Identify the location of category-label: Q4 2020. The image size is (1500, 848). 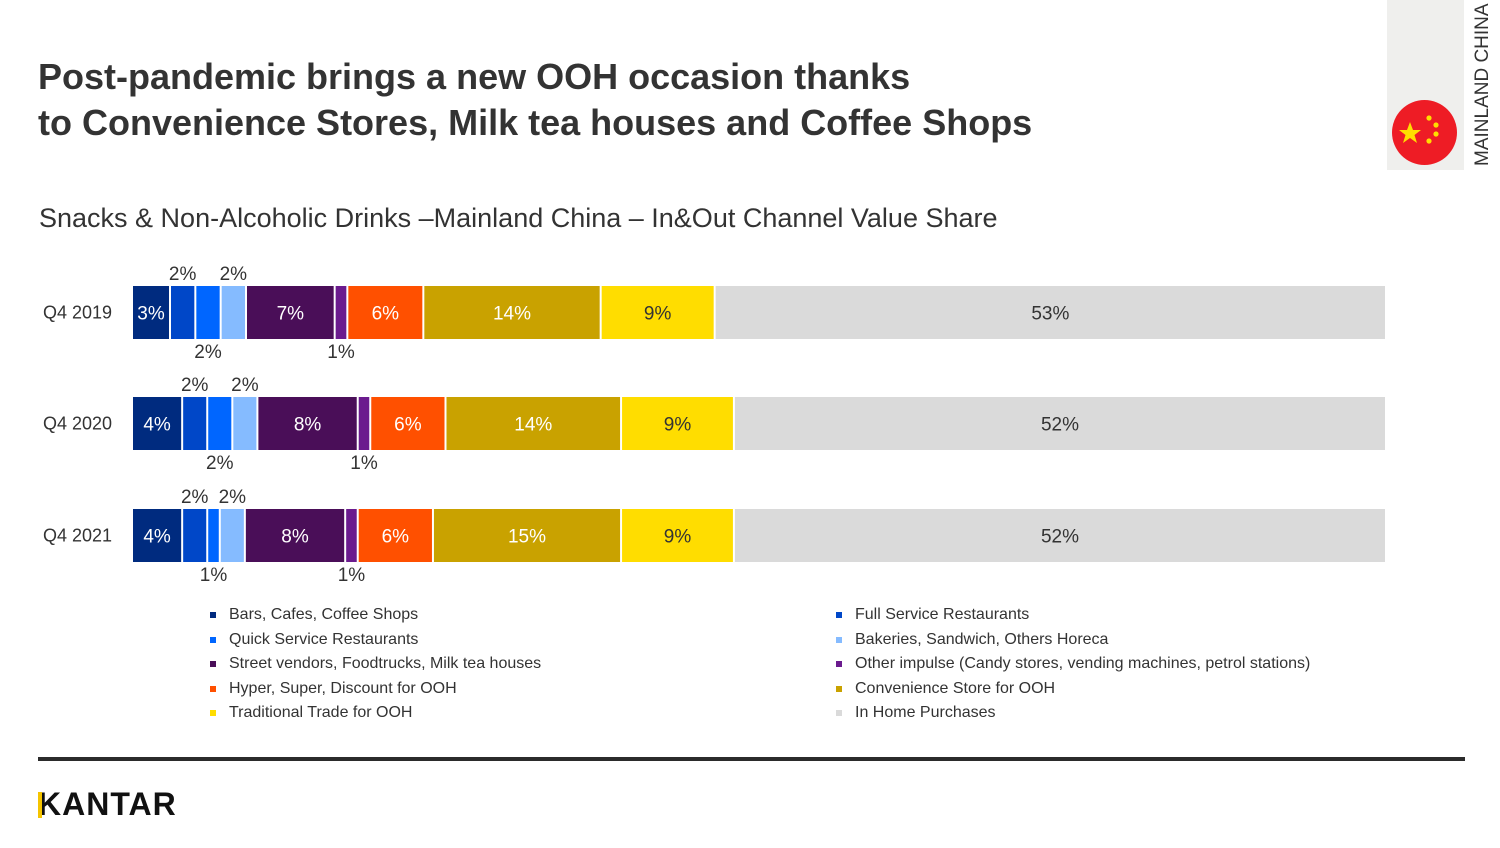
(77, 424).